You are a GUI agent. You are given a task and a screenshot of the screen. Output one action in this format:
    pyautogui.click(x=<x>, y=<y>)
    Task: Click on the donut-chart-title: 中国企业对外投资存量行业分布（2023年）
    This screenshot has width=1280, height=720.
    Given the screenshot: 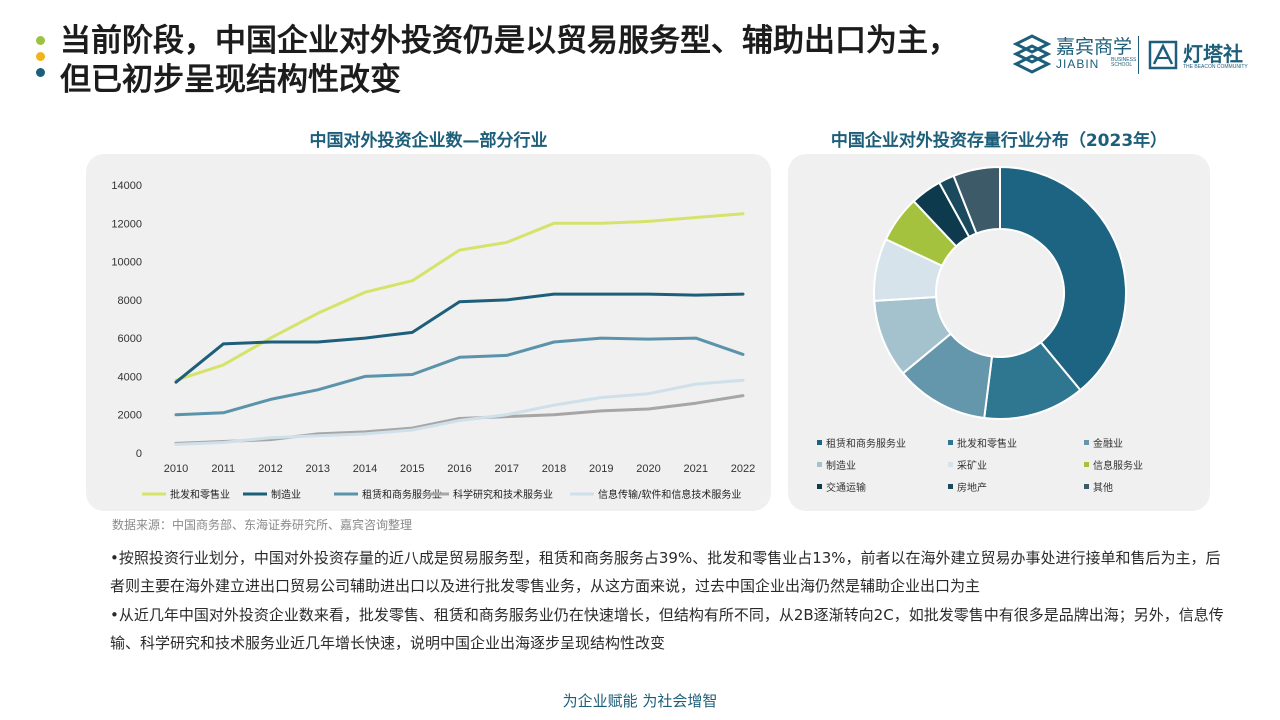 What is the action you would take?
    pyautogui.click(x=999, y=141)
    